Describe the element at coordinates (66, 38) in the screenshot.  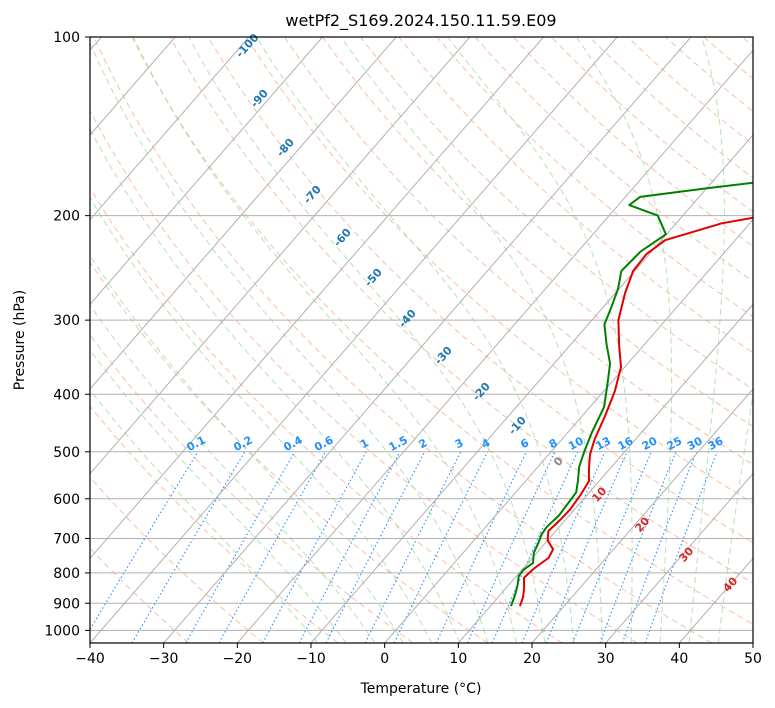
I see `y-tick-label: 100` at that location.